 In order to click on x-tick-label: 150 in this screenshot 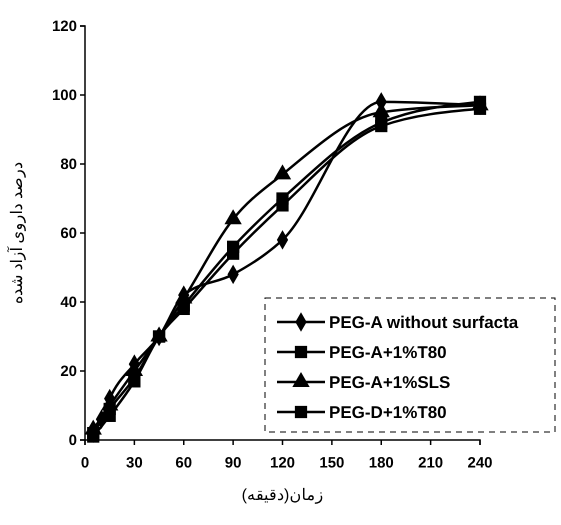, I will do `click(331, 463)`.